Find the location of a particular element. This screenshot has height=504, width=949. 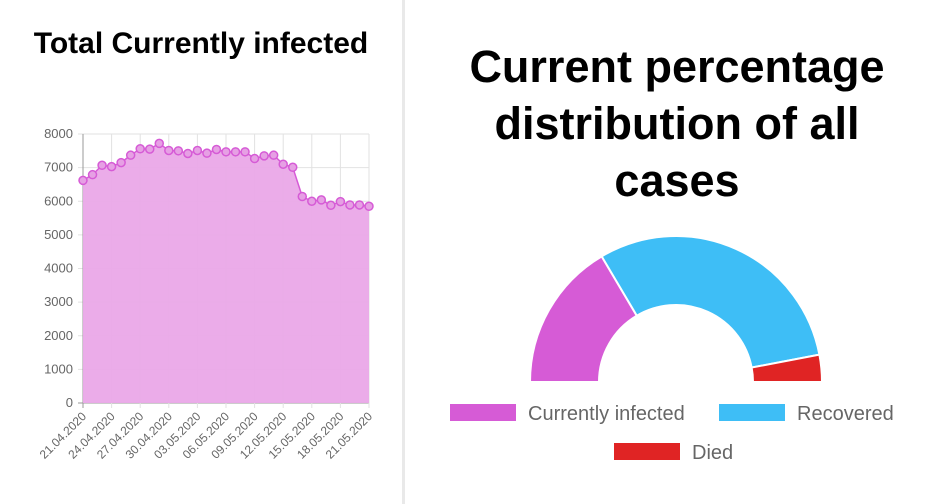

legend-label: Recovered is located at coordinates (845, 414).